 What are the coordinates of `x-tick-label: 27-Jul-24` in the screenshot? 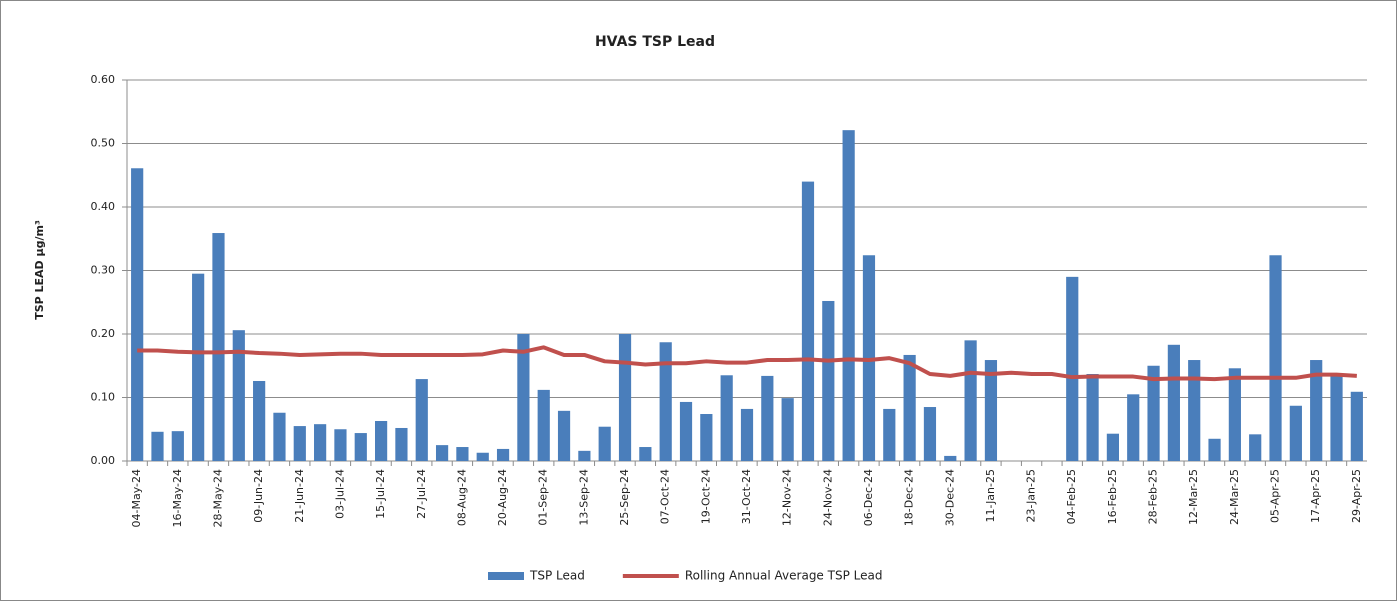 It's located at (421, 494).